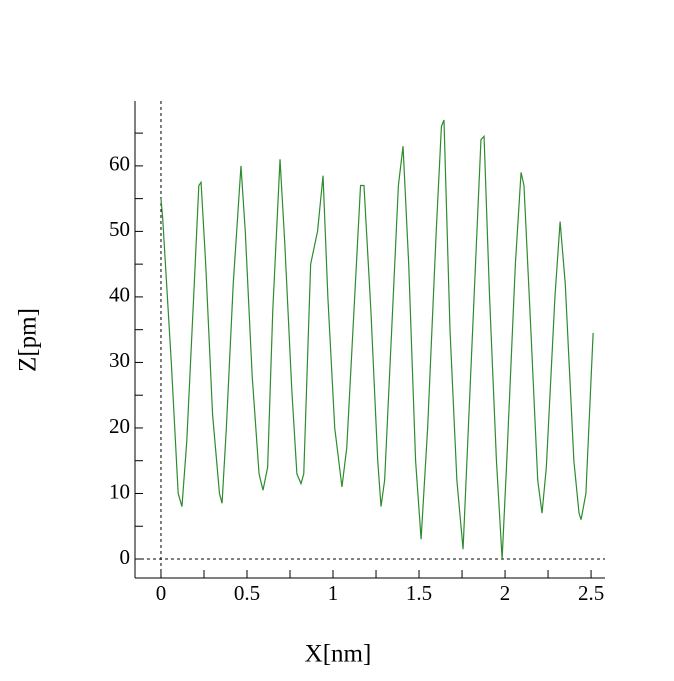  I want to click on x-axis-label: X[nm], so click(338, 654).